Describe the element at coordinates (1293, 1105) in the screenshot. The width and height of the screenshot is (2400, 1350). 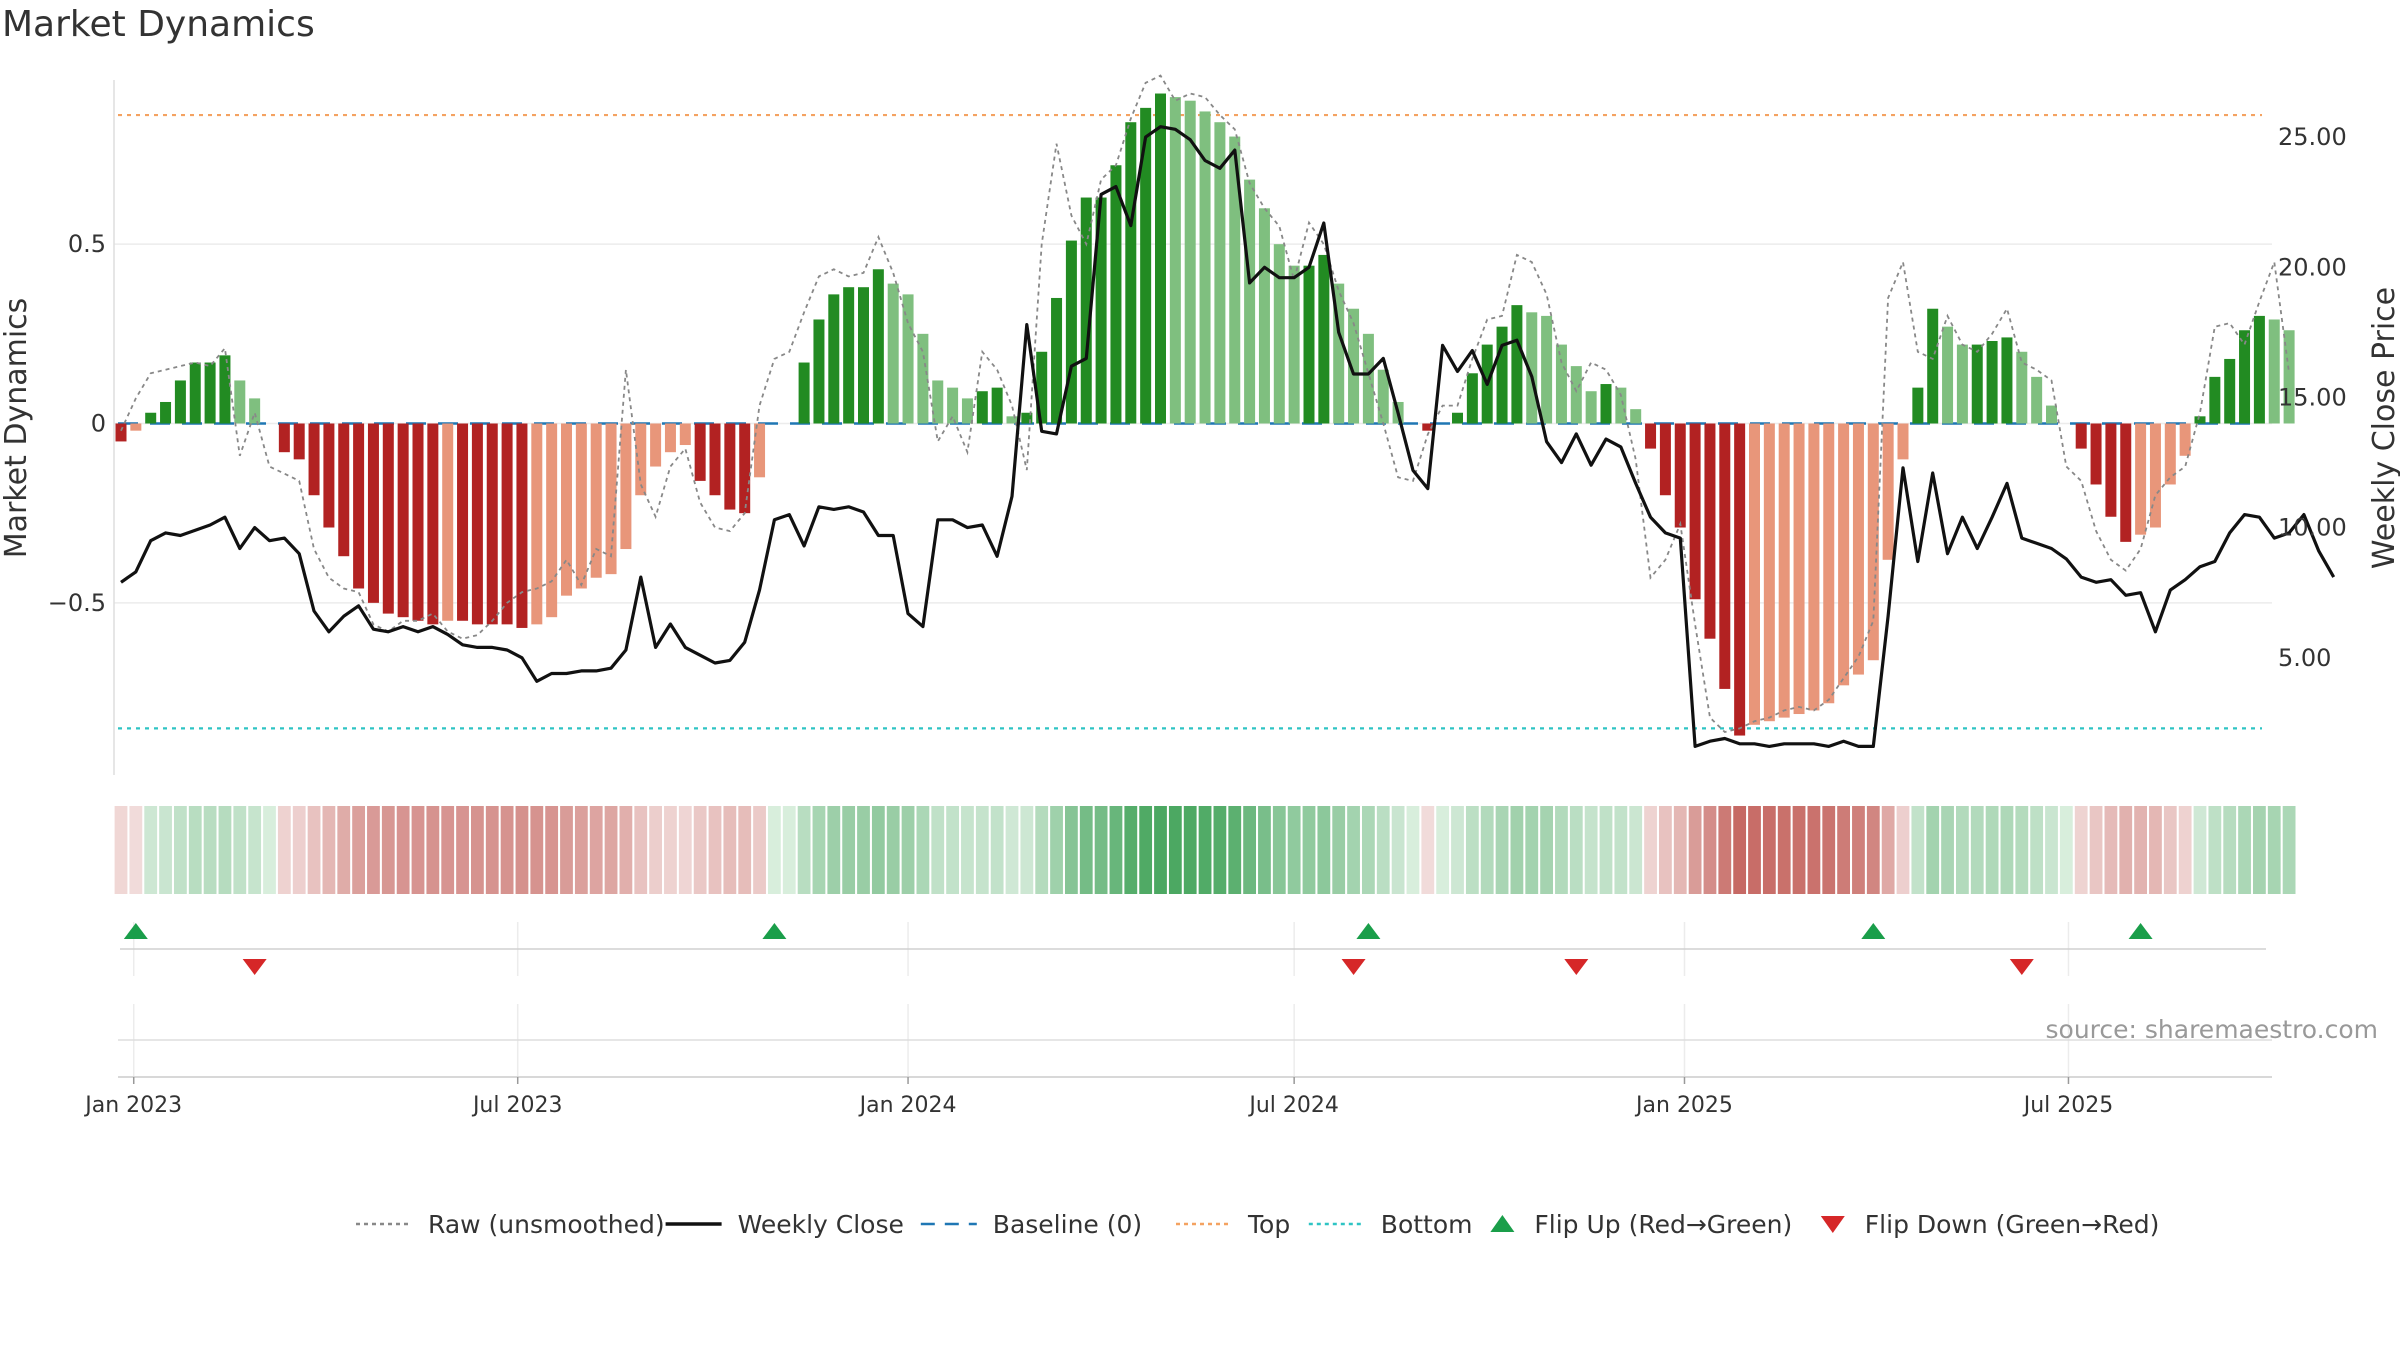
I see `x-tick-label: Jul 2024` at that location.